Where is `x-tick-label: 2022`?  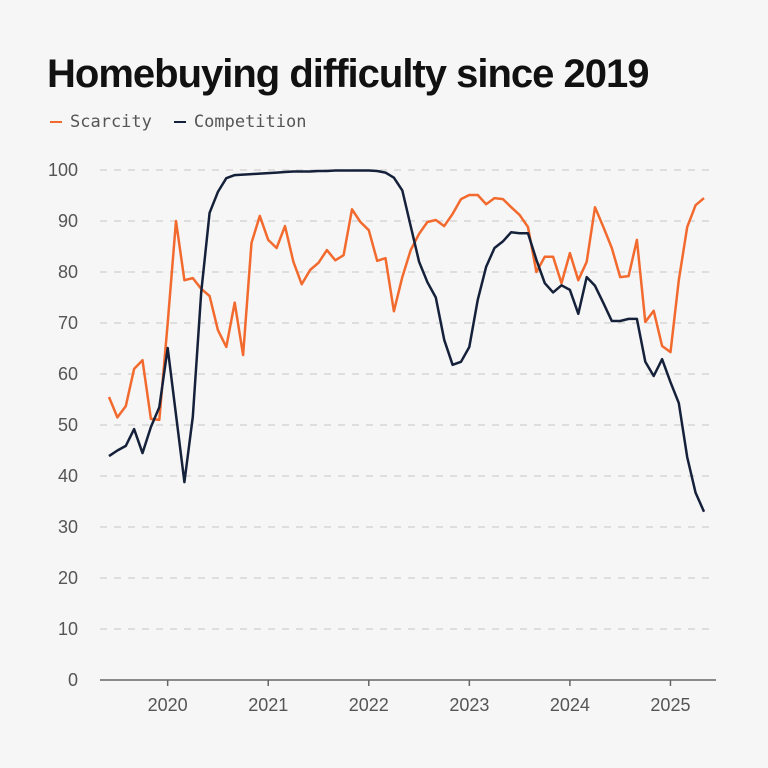
x-tick-label: 2022 is located at coordinates (369, 705).